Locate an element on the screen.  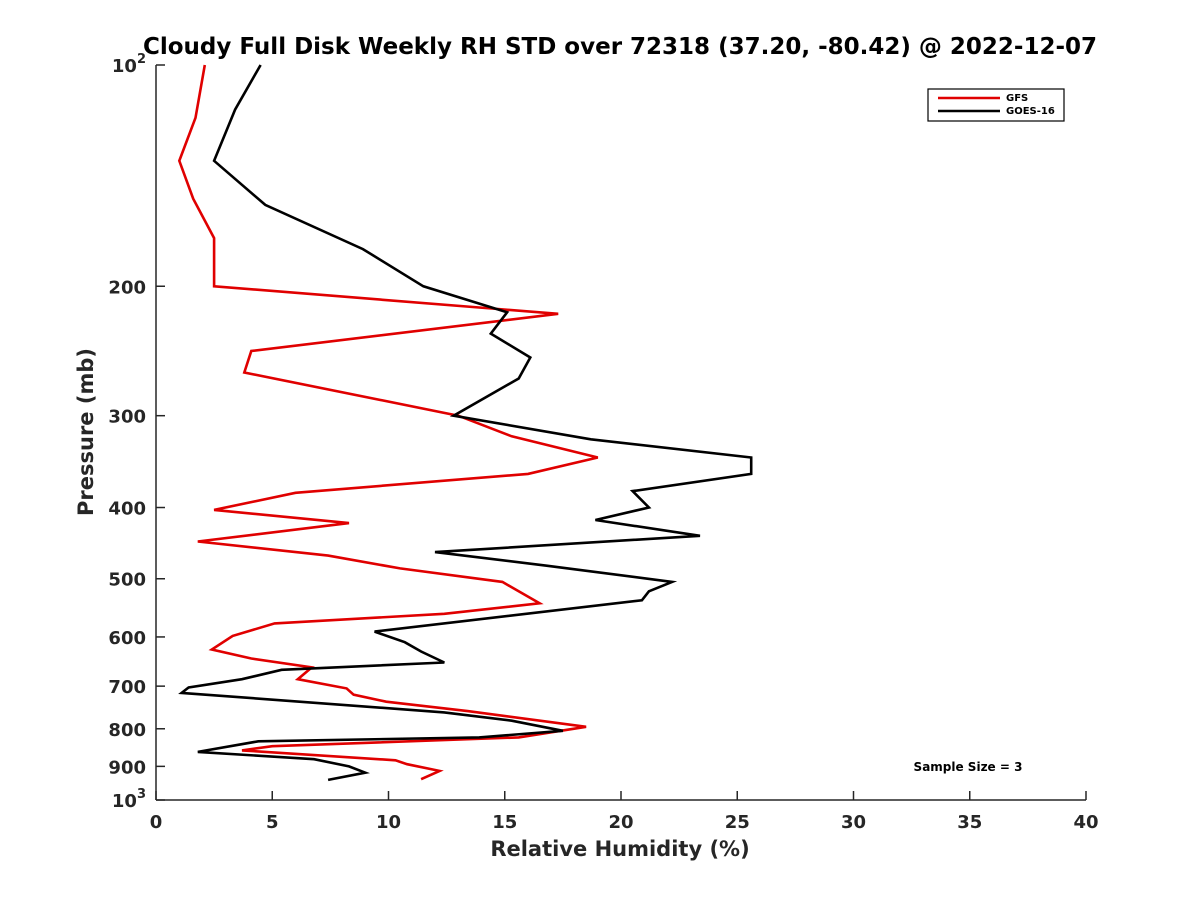
y-tick-label: 10² is located at coordinates (129, 64).